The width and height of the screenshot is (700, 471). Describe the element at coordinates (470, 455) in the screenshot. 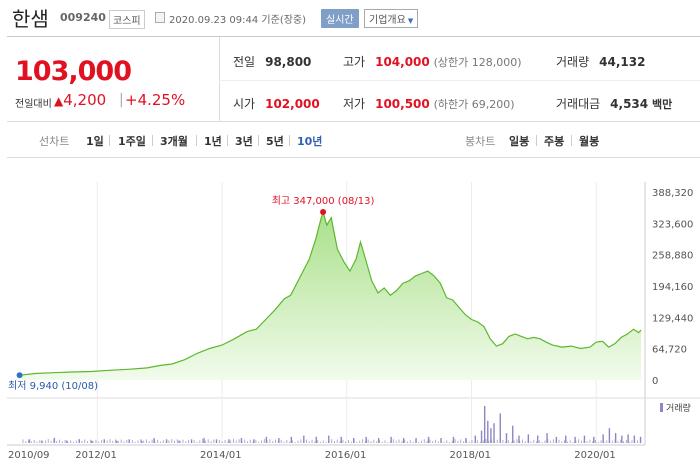

I see `x-tick-label: 2018/01` at that location.